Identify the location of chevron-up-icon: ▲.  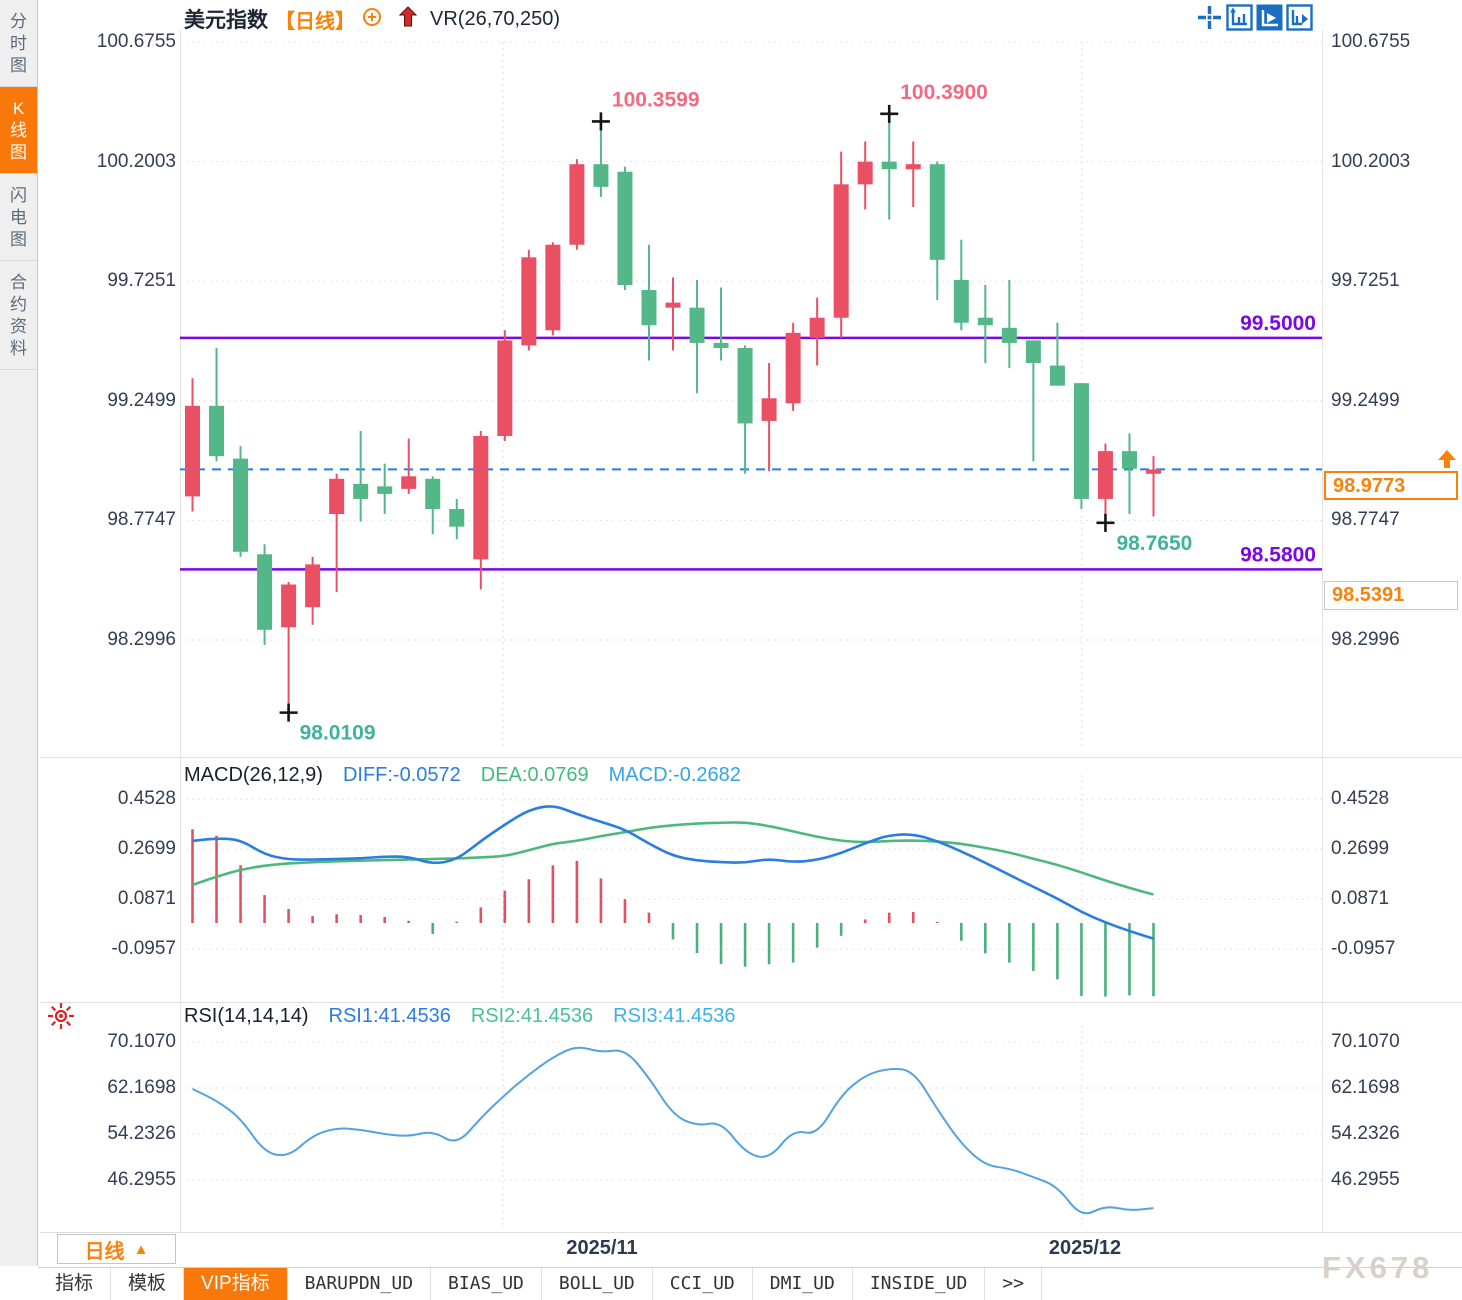
(141, 1249).